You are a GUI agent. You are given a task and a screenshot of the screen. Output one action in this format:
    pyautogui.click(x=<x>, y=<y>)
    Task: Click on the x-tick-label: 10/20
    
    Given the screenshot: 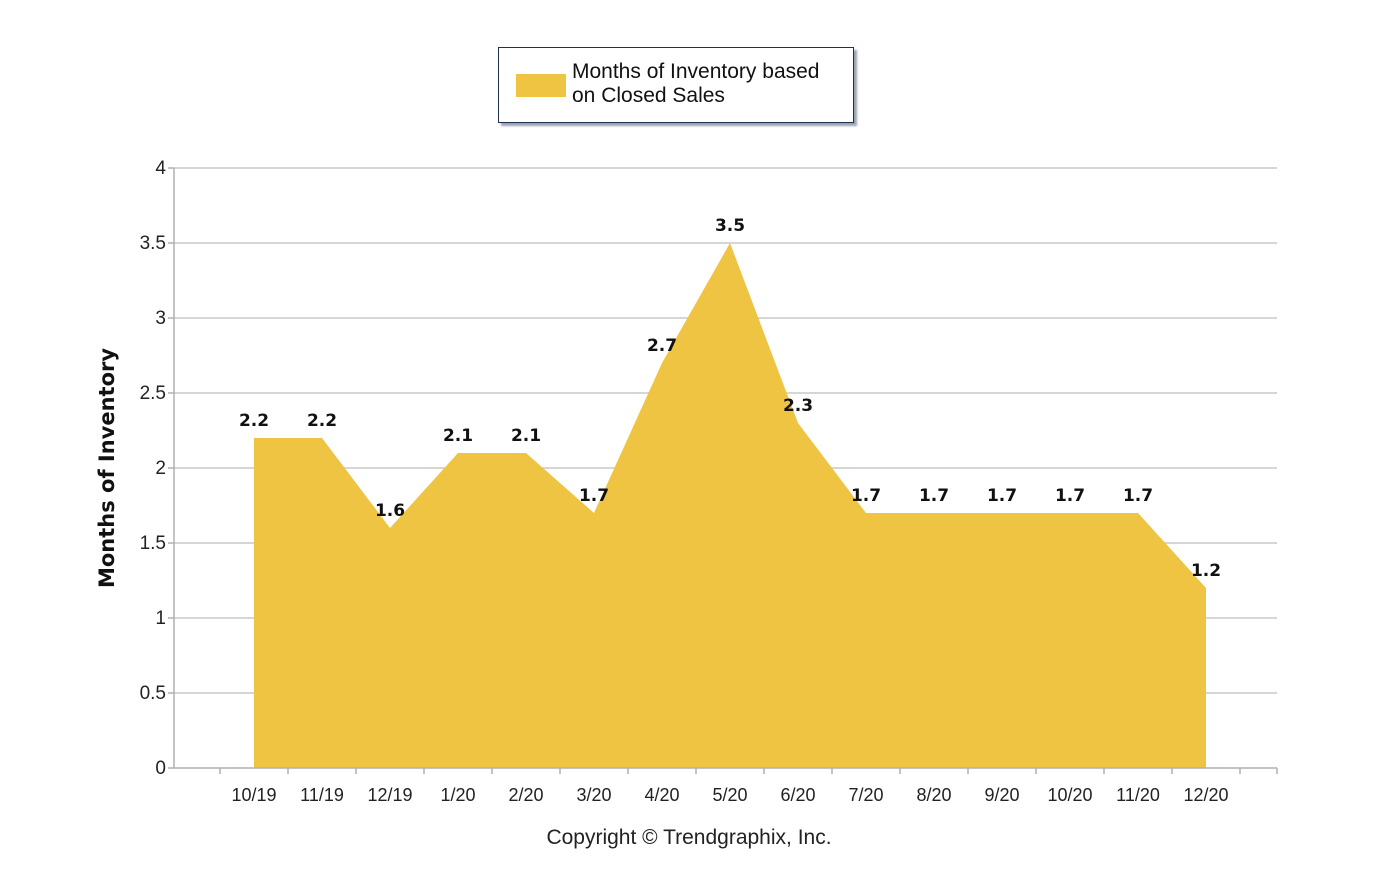 What is the action you would take?
    pyautogui.click(x=1069, y=795)
    